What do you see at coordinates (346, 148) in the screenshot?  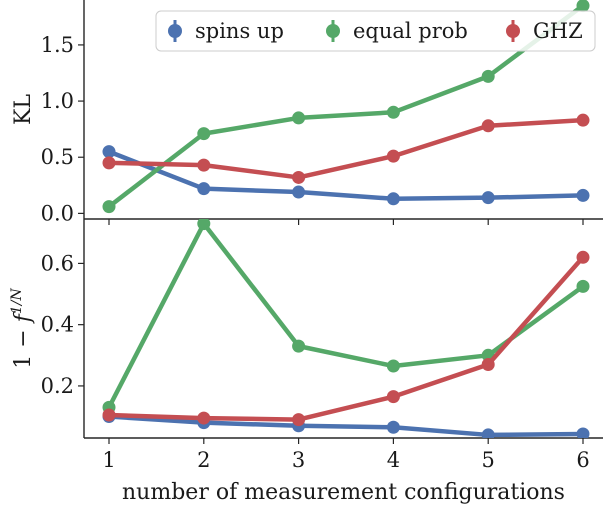 I see `series-line-ghz-top` at bounding box center [346, 148].